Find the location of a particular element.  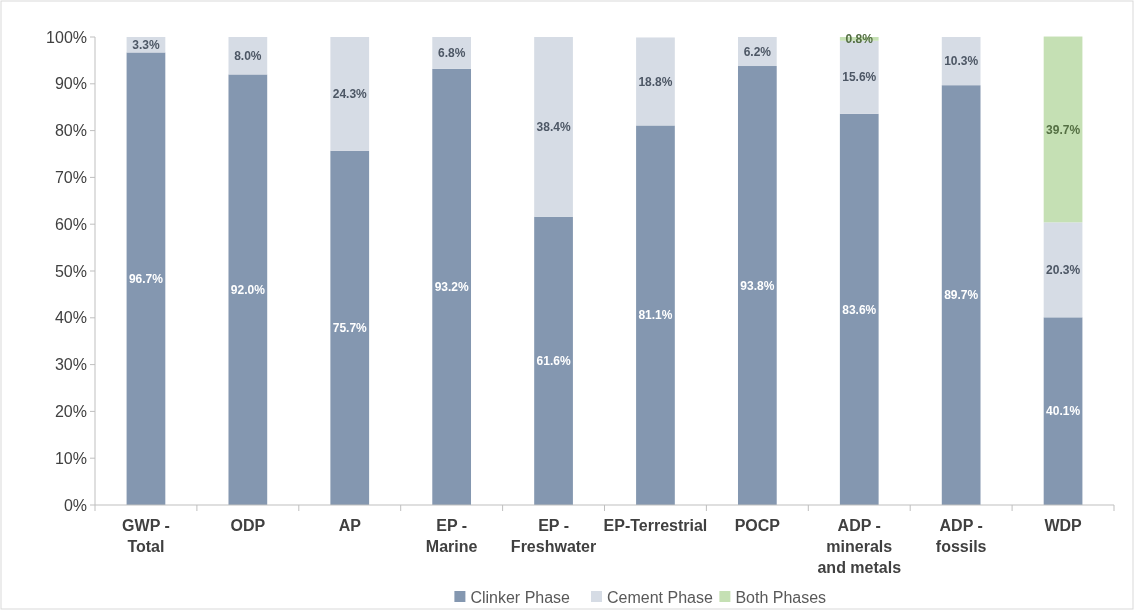

data-label: 75.7% is located at coordinates (350, 328).